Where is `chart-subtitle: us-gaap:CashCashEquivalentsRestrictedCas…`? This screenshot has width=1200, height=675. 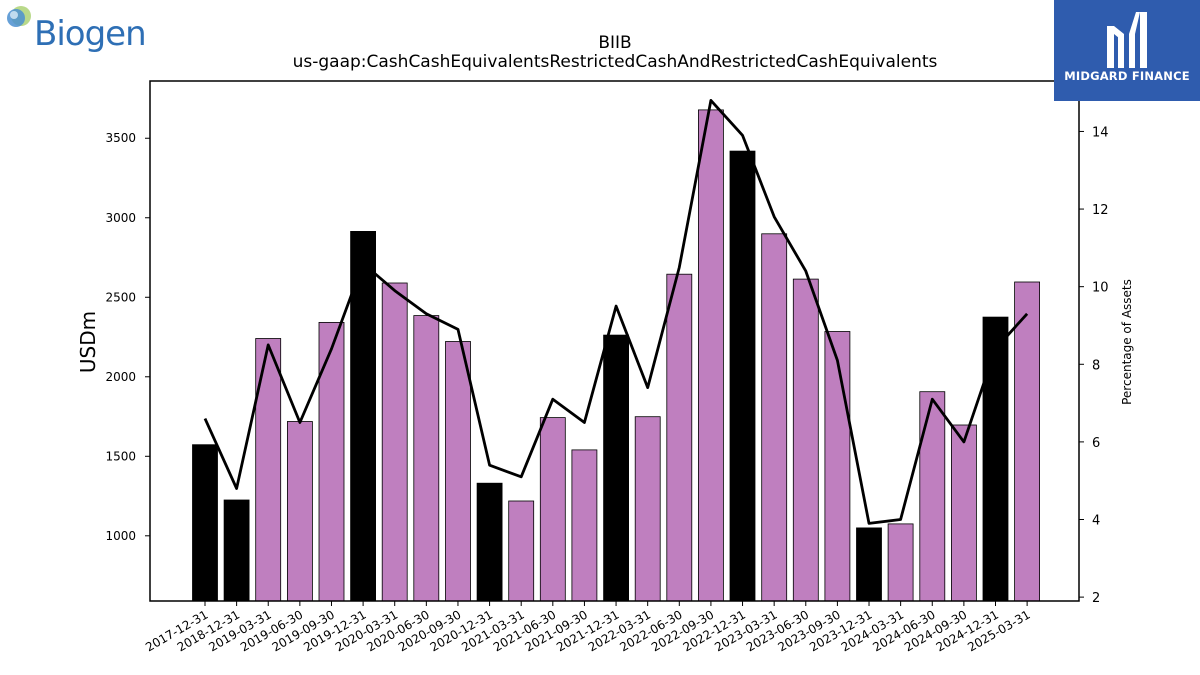
chart-subtitle: us-gaap:CashCashEquivalentsRestrictedCas… is located at coordinates (615, 62).